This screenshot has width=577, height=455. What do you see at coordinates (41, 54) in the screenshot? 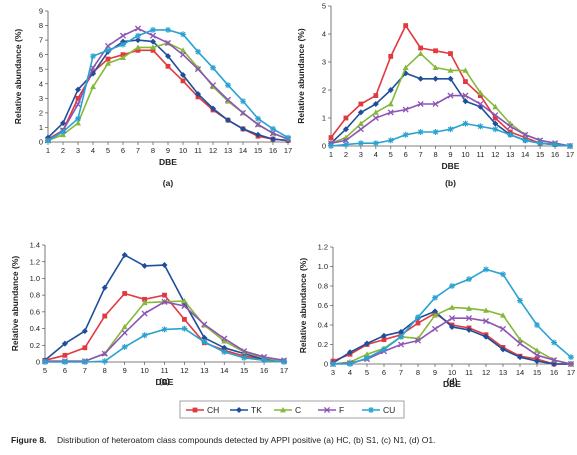
I see `y-tick-label: 6` at bounding box center [41, 54].